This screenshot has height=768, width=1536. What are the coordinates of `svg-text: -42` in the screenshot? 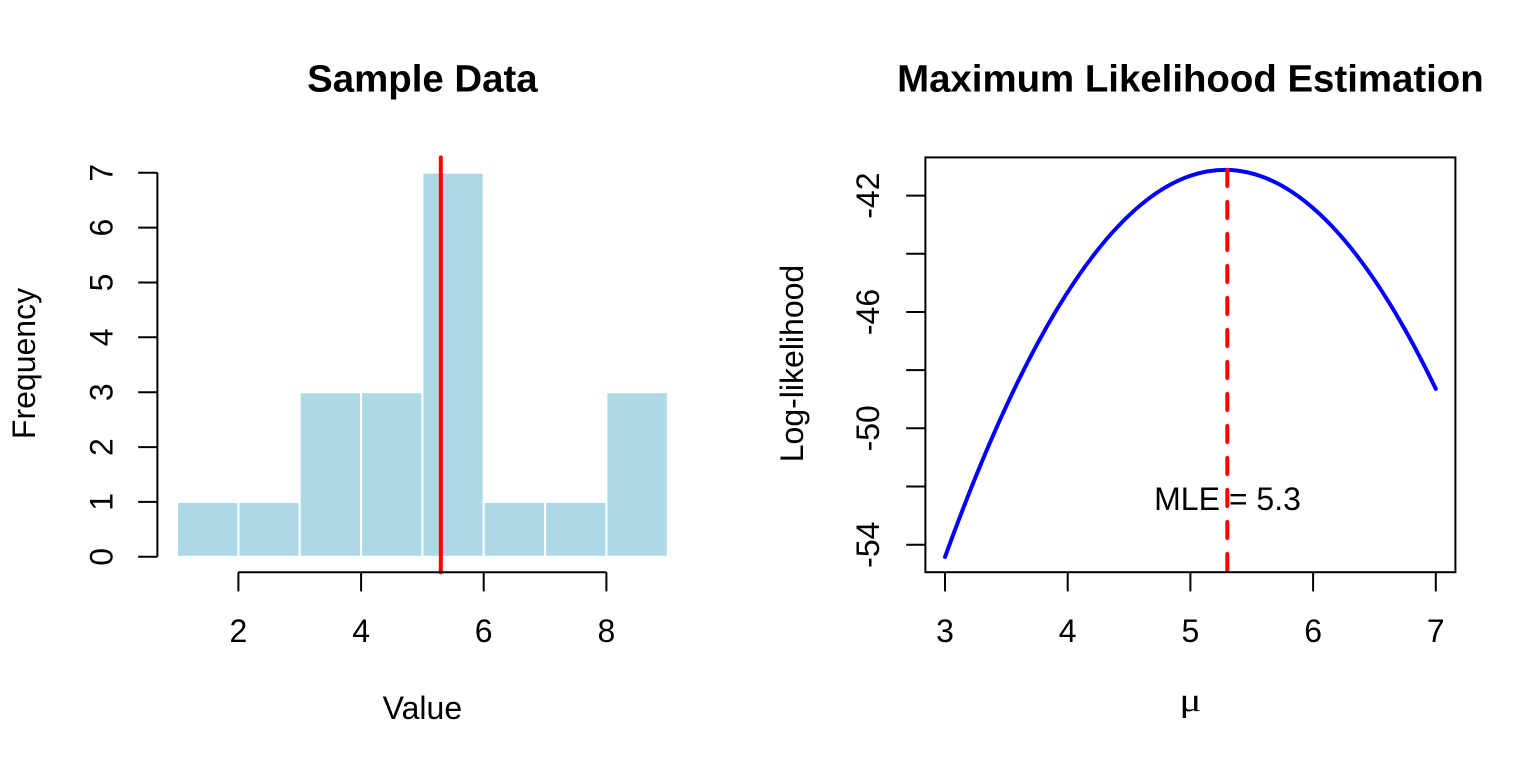 It's located at (868, 195).